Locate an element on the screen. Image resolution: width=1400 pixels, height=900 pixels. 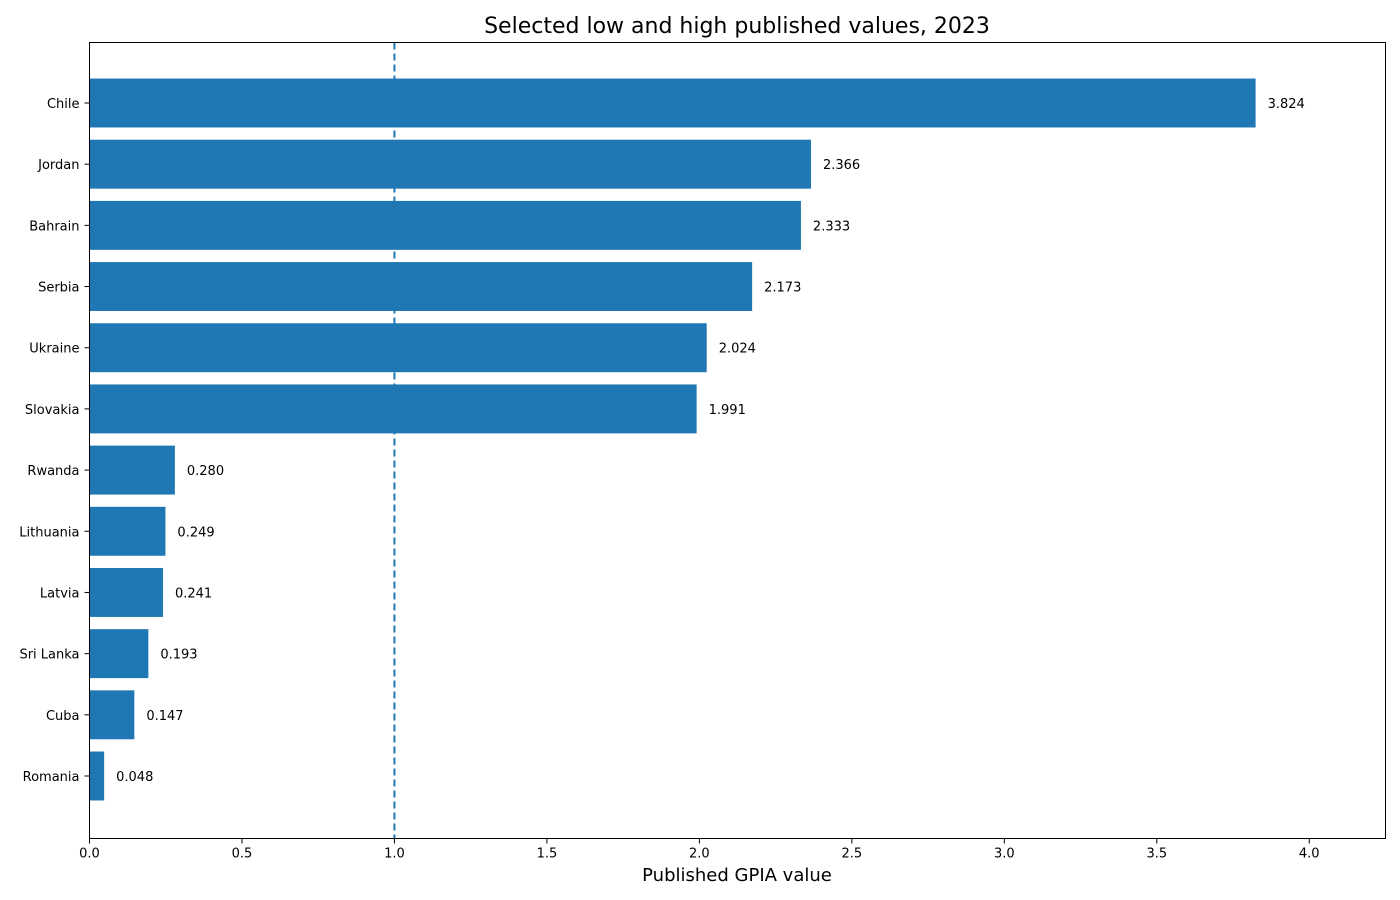
bar-value-label: 0.249 is located at coordinates (195, 532).